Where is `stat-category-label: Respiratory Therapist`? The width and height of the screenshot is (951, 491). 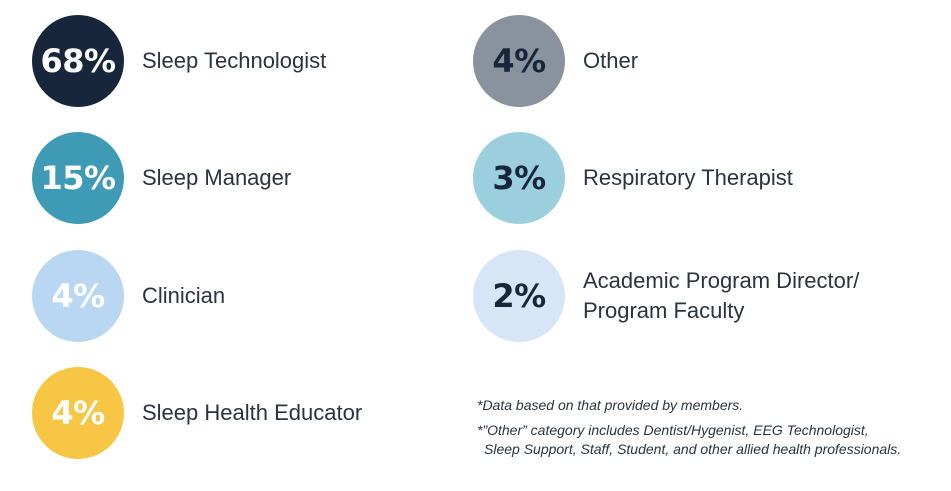 stat-category-label: Respiratory Therapist is located at coordinates (688, 177).